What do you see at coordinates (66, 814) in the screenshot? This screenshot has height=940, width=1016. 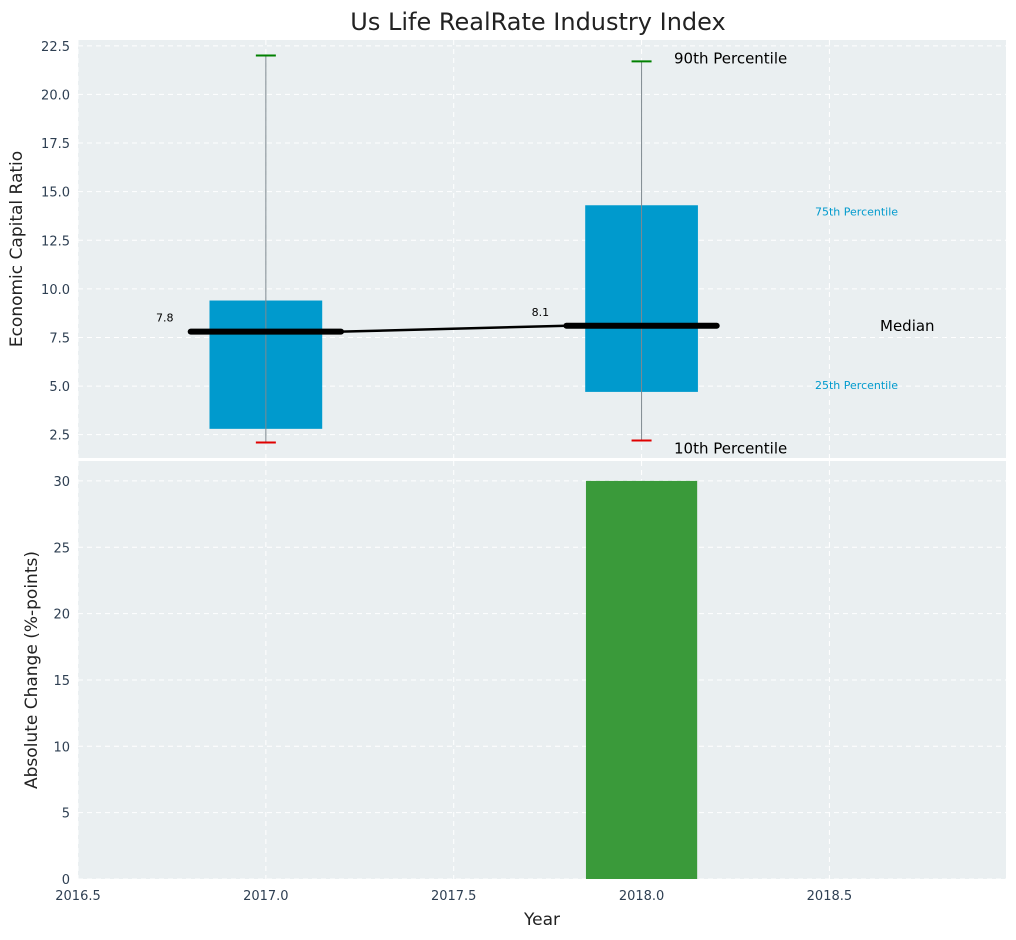 I see `bottom-y-tick-label: 5` at bounding box center [66, 814].